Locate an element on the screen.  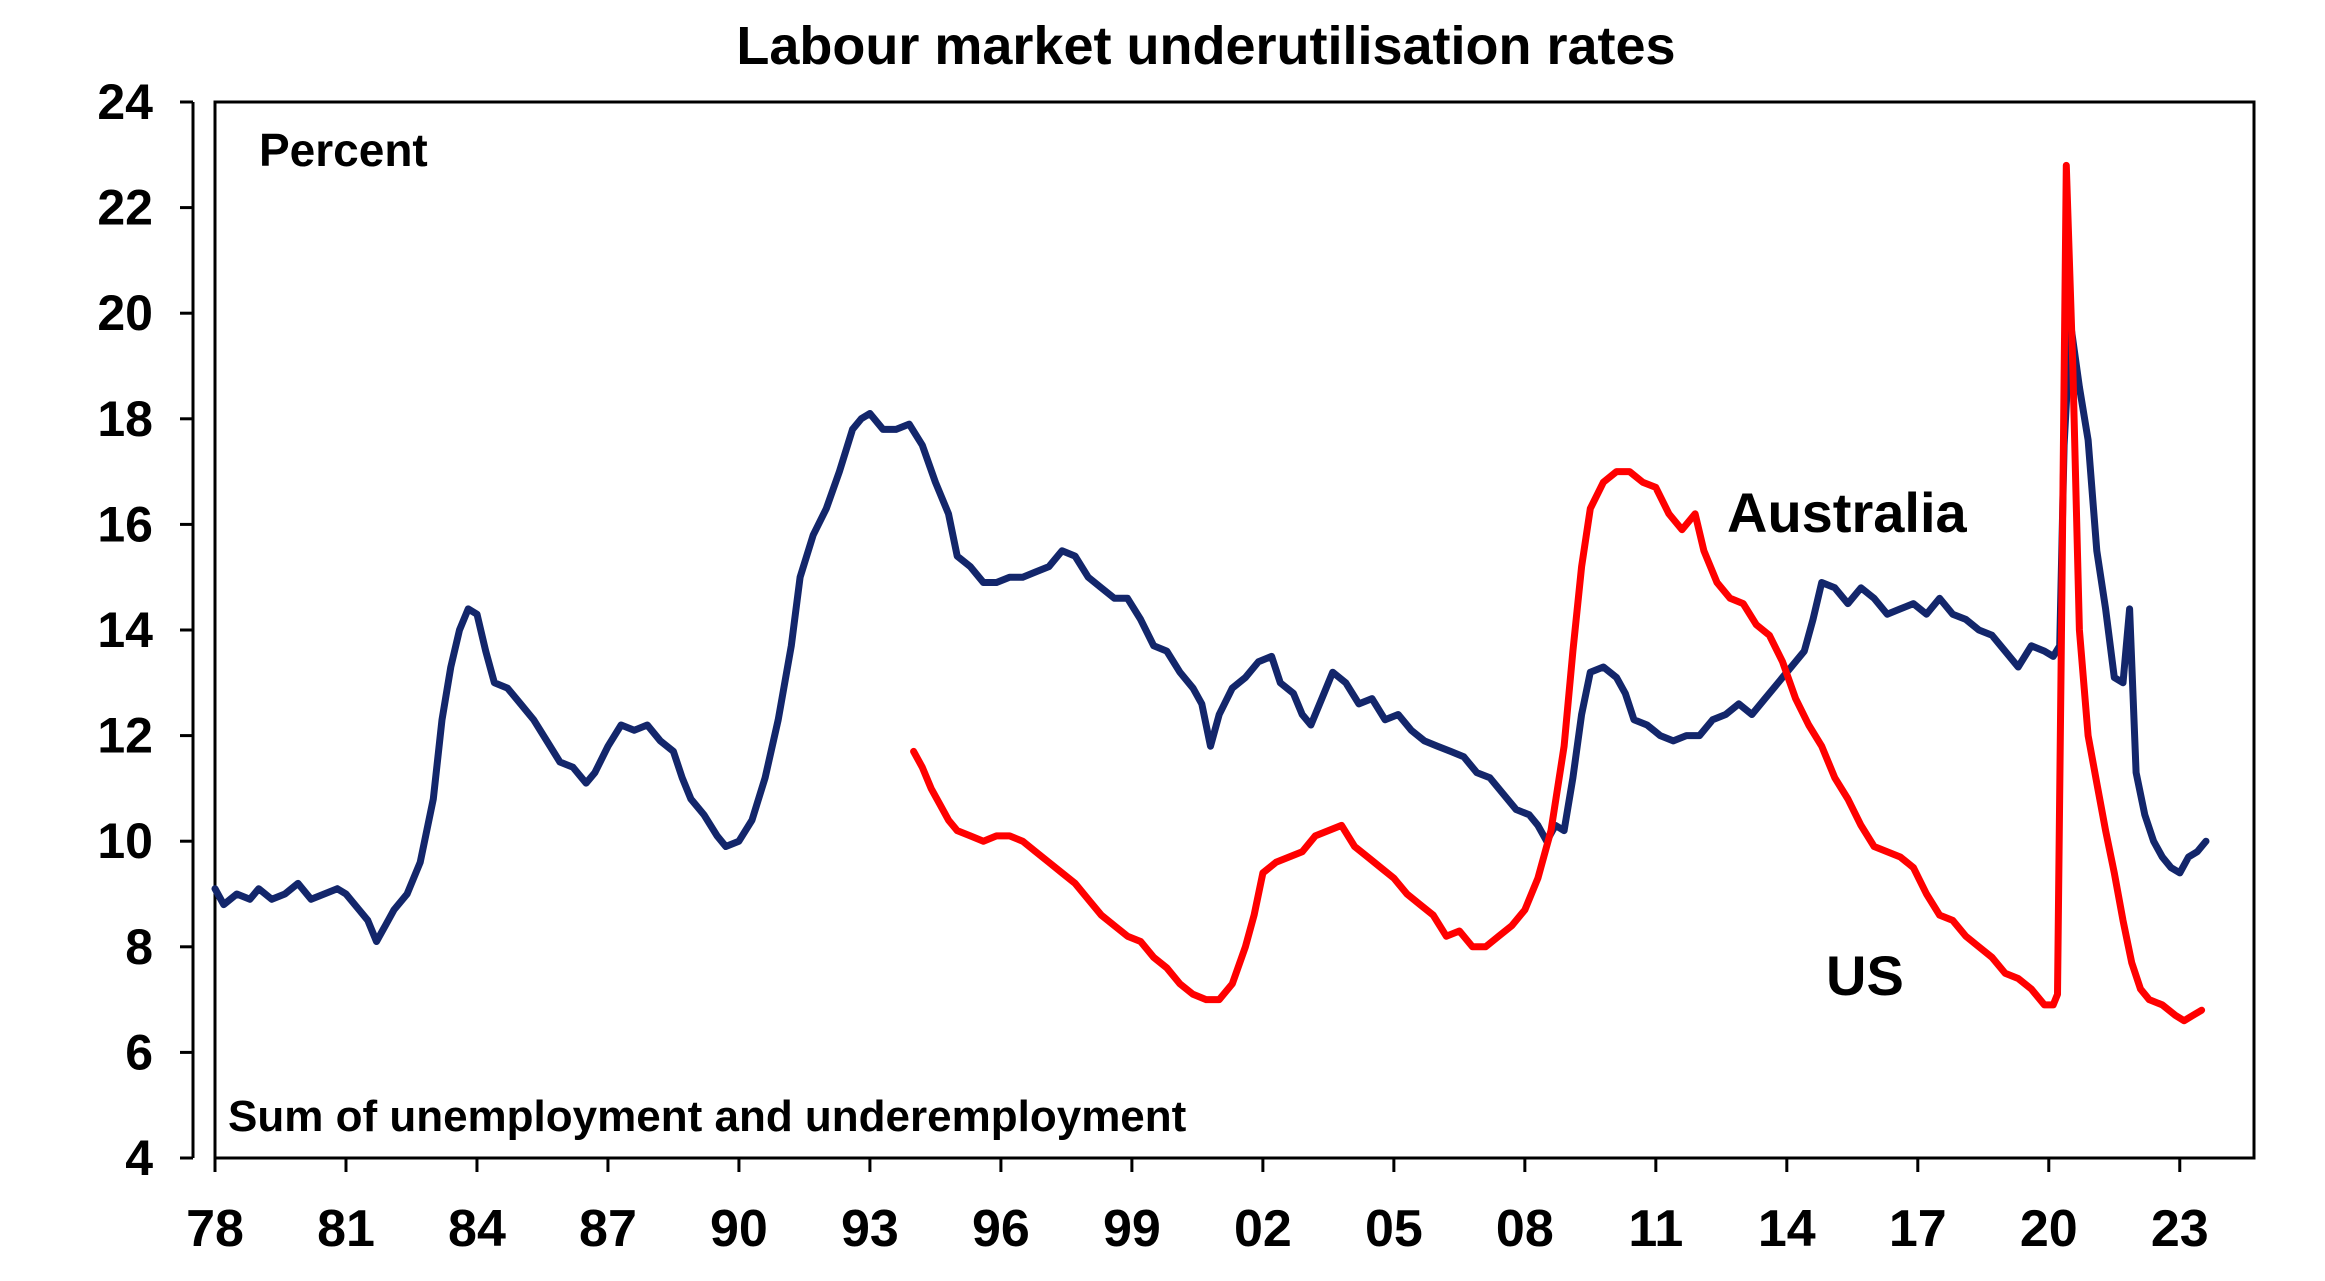
x-axis-ticks: 78 81 84 87 90 93 96 99 02 05 08 11 14 17 20 23 is located at coordinates (1197, 1208).